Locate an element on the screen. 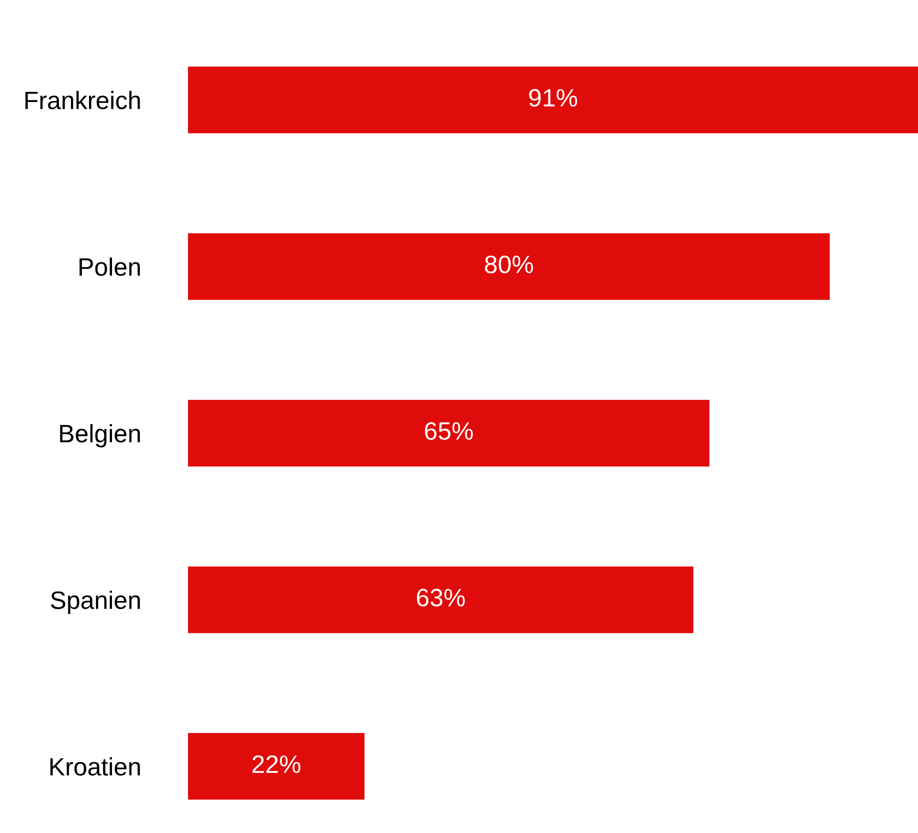  data-label: 91% is located at coordinates (553, 97).